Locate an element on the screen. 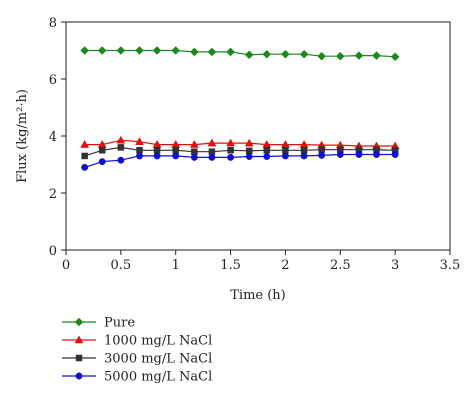 Image resolution: width=474 pixels, height=404 pixels. series-line-1000-mg-l-nacl is located at coordinates (240, 143).